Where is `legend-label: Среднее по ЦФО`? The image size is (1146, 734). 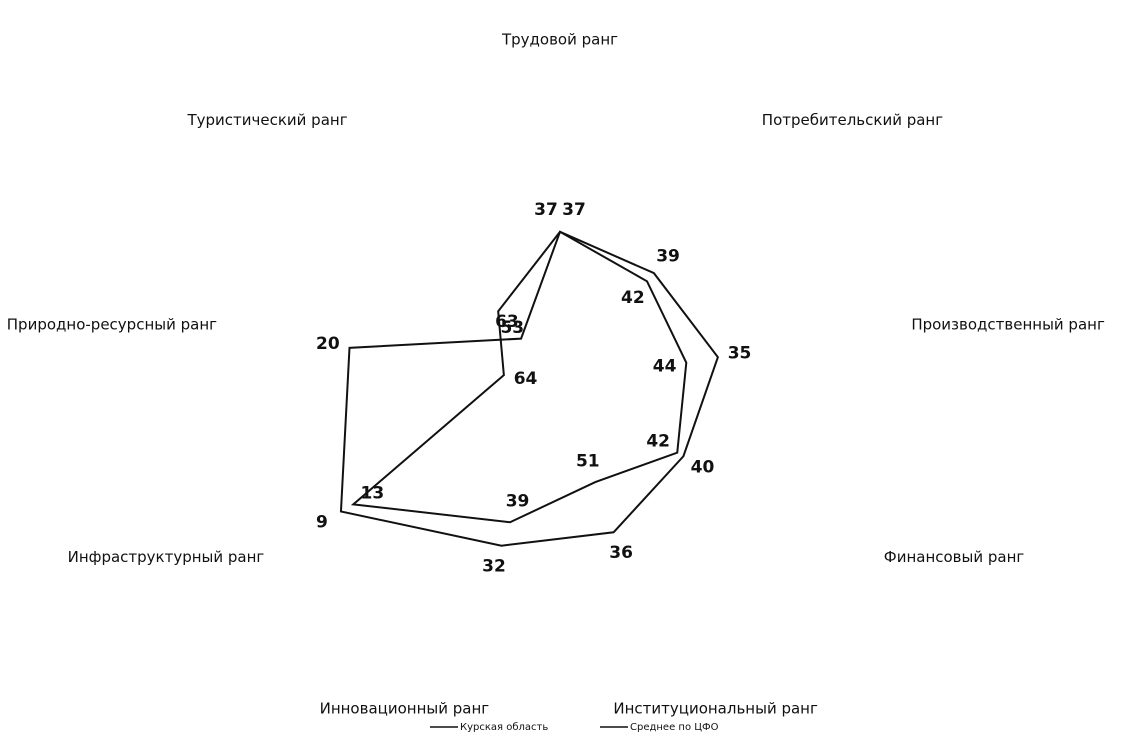 legend-label: Среднее по ЦФО is located at coordinates (674, 727).